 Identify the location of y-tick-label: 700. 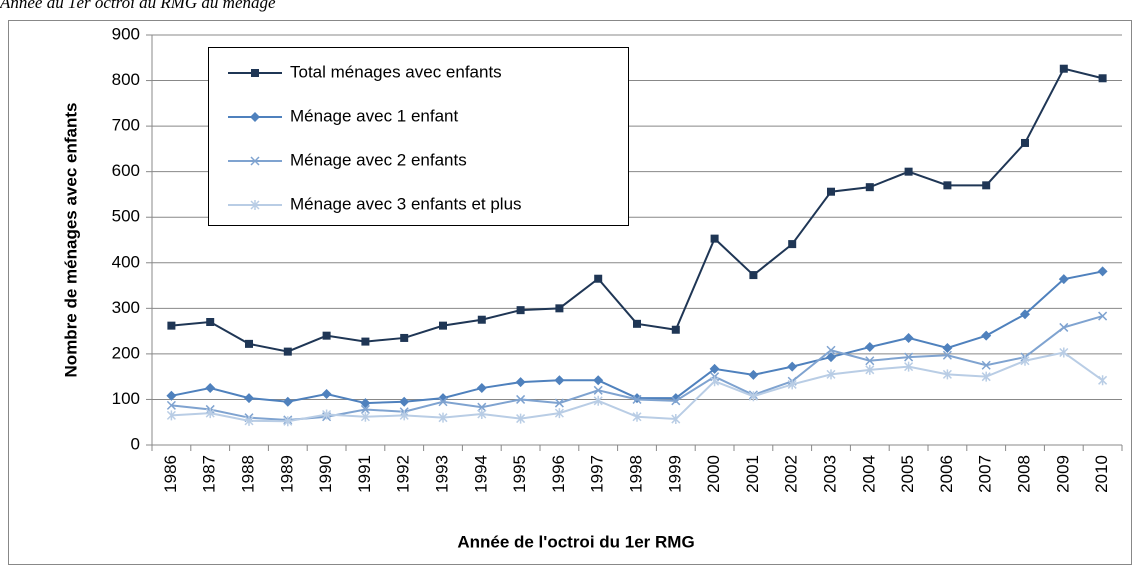
(126, 125).